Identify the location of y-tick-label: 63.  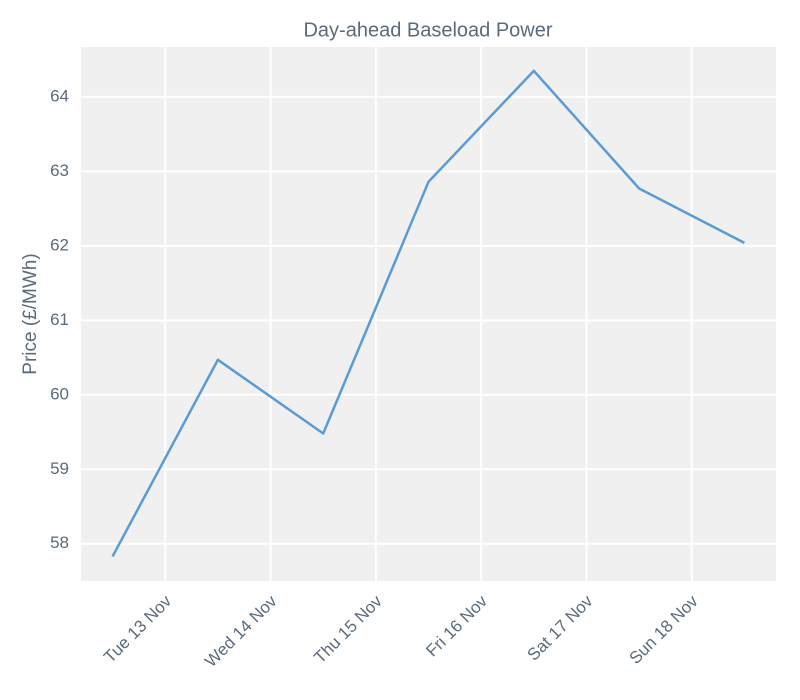
(59, 170).